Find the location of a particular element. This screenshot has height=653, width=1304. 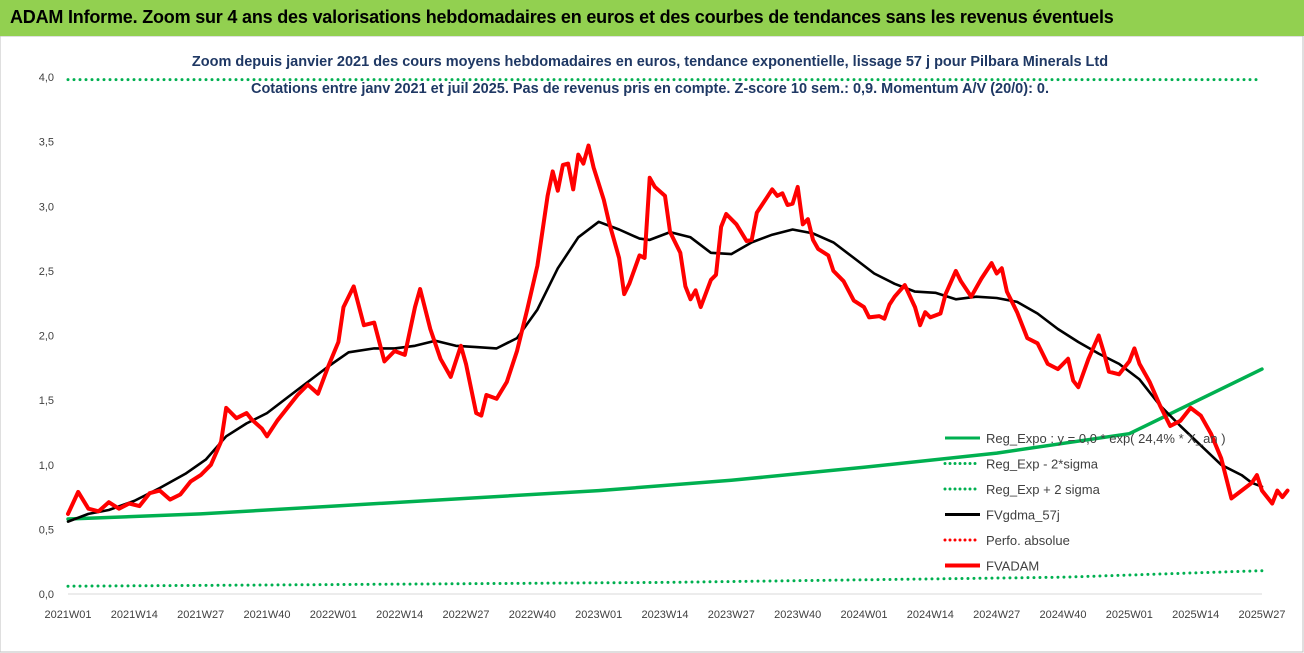

x-tick-label: 2021W40 is located at coordinates (266, 615).